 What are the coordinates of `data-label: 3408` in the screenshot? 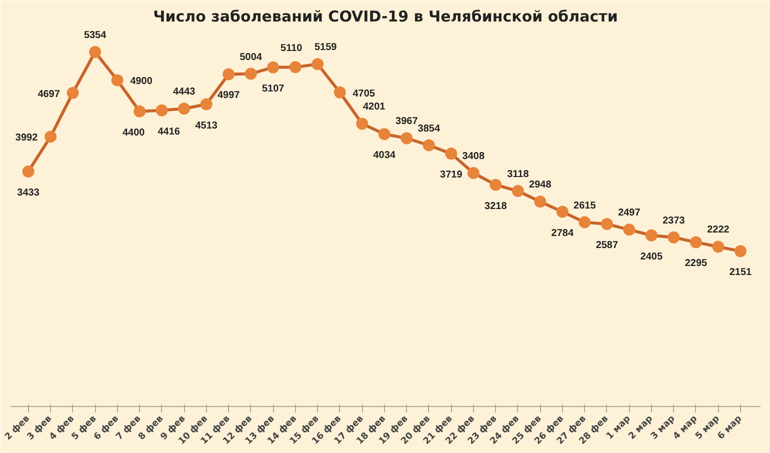 It's located at (473, 156).